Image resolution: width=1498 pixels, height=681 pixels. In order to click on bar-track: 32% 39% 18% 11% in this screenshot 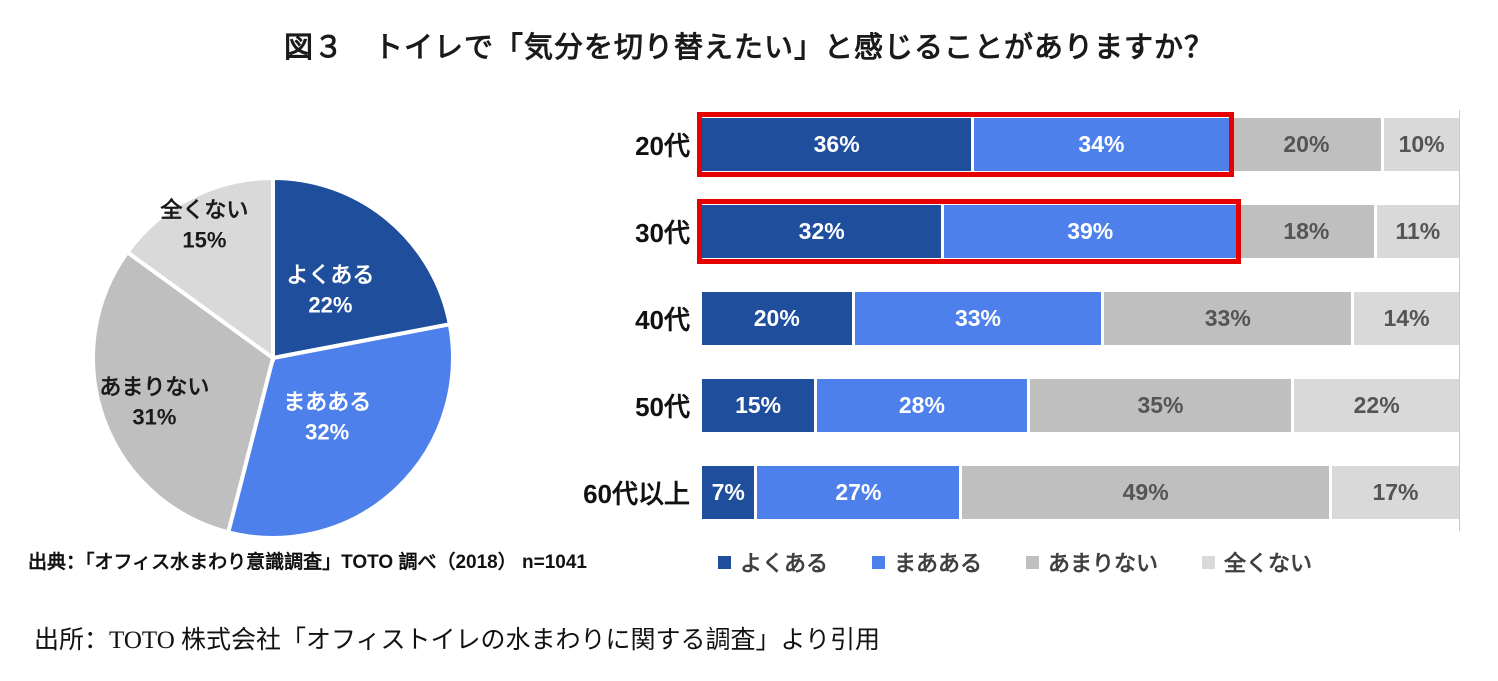, I will do `click(1078, 231)`.